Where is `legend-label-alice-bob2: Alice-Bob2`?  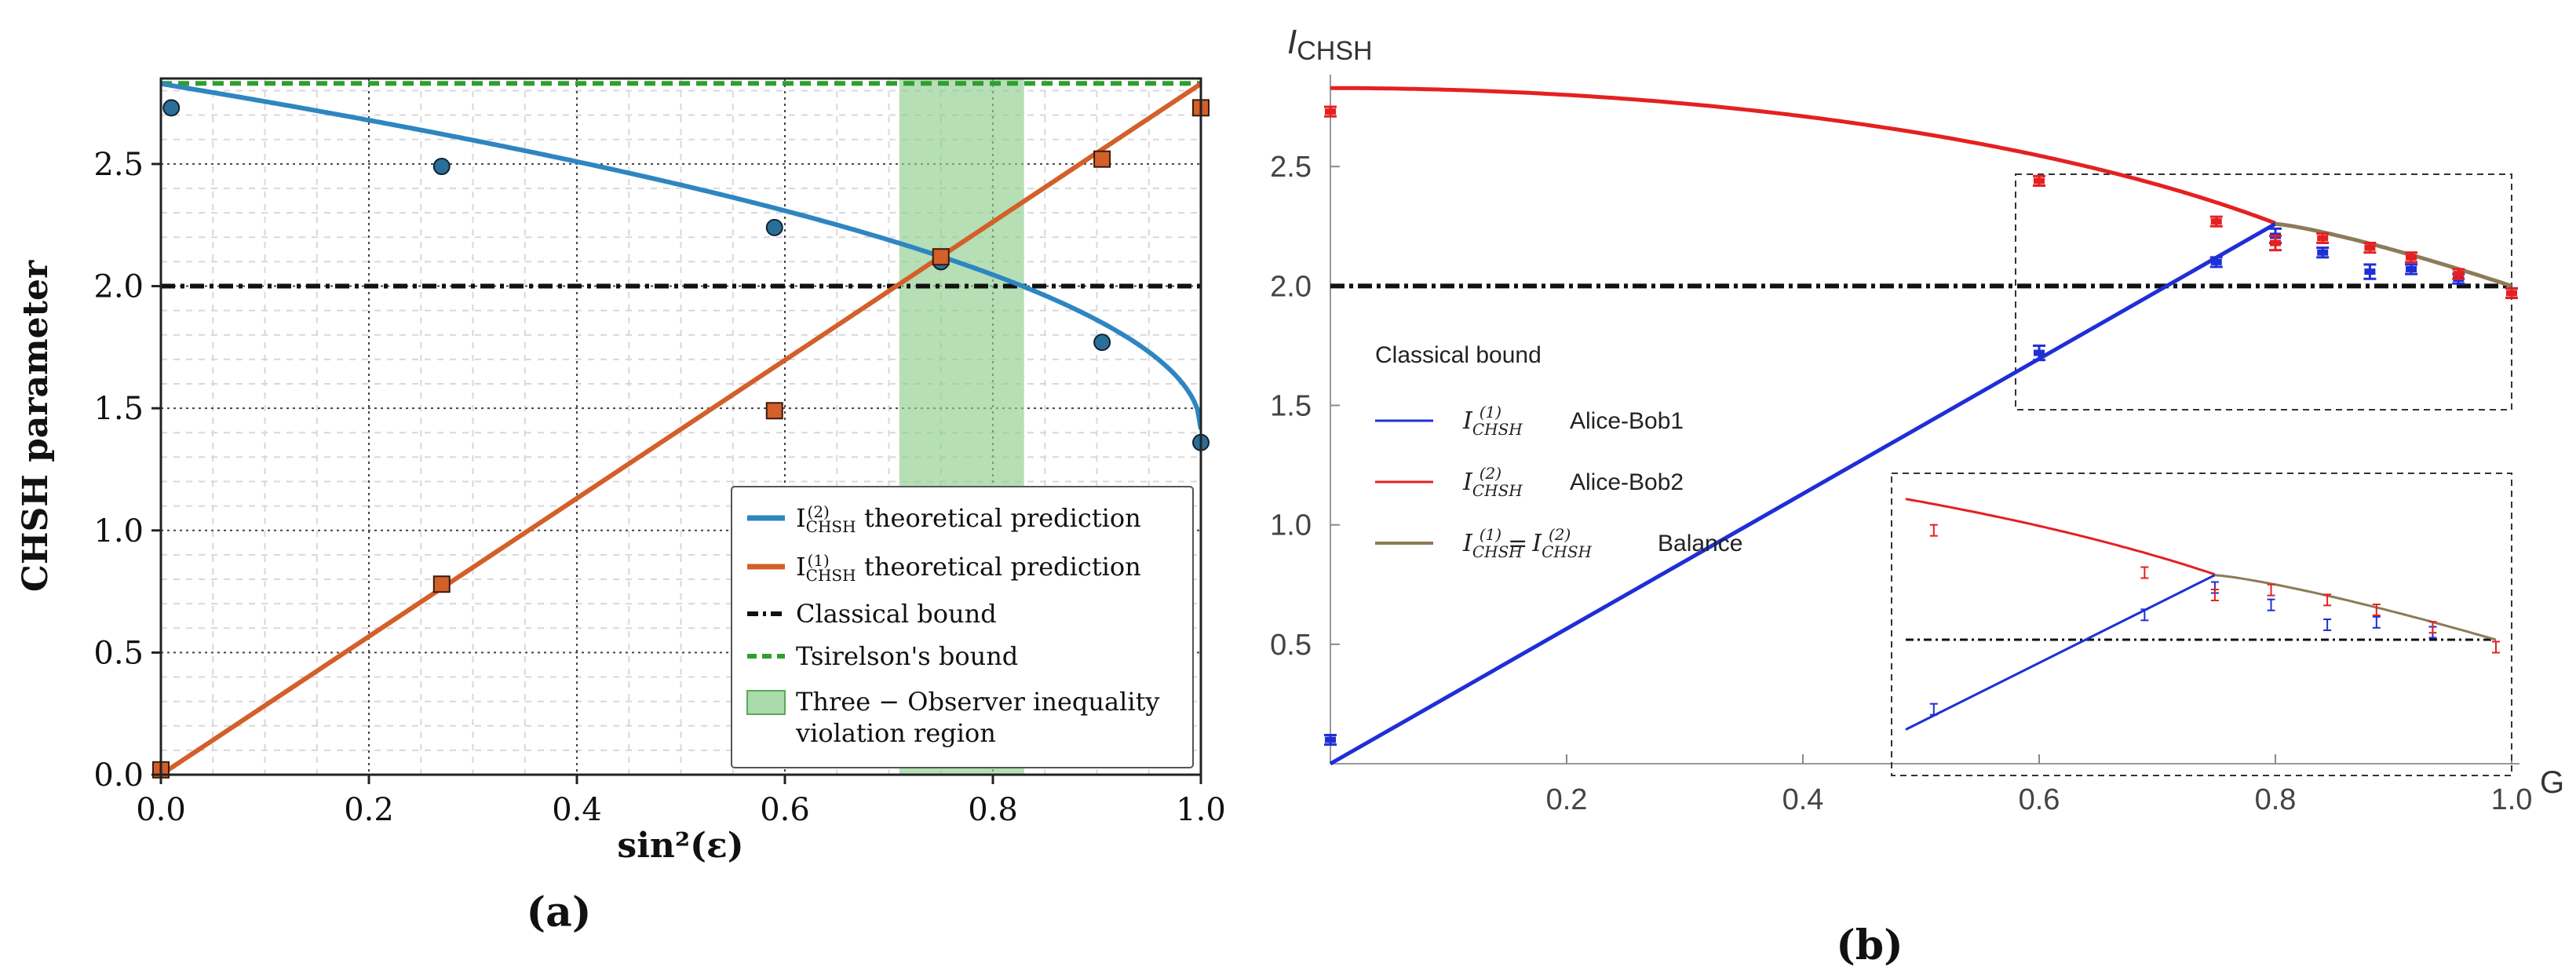
legend-label-alice-bob2: Alice-Bob2 is located at coordinates (1627, 482).